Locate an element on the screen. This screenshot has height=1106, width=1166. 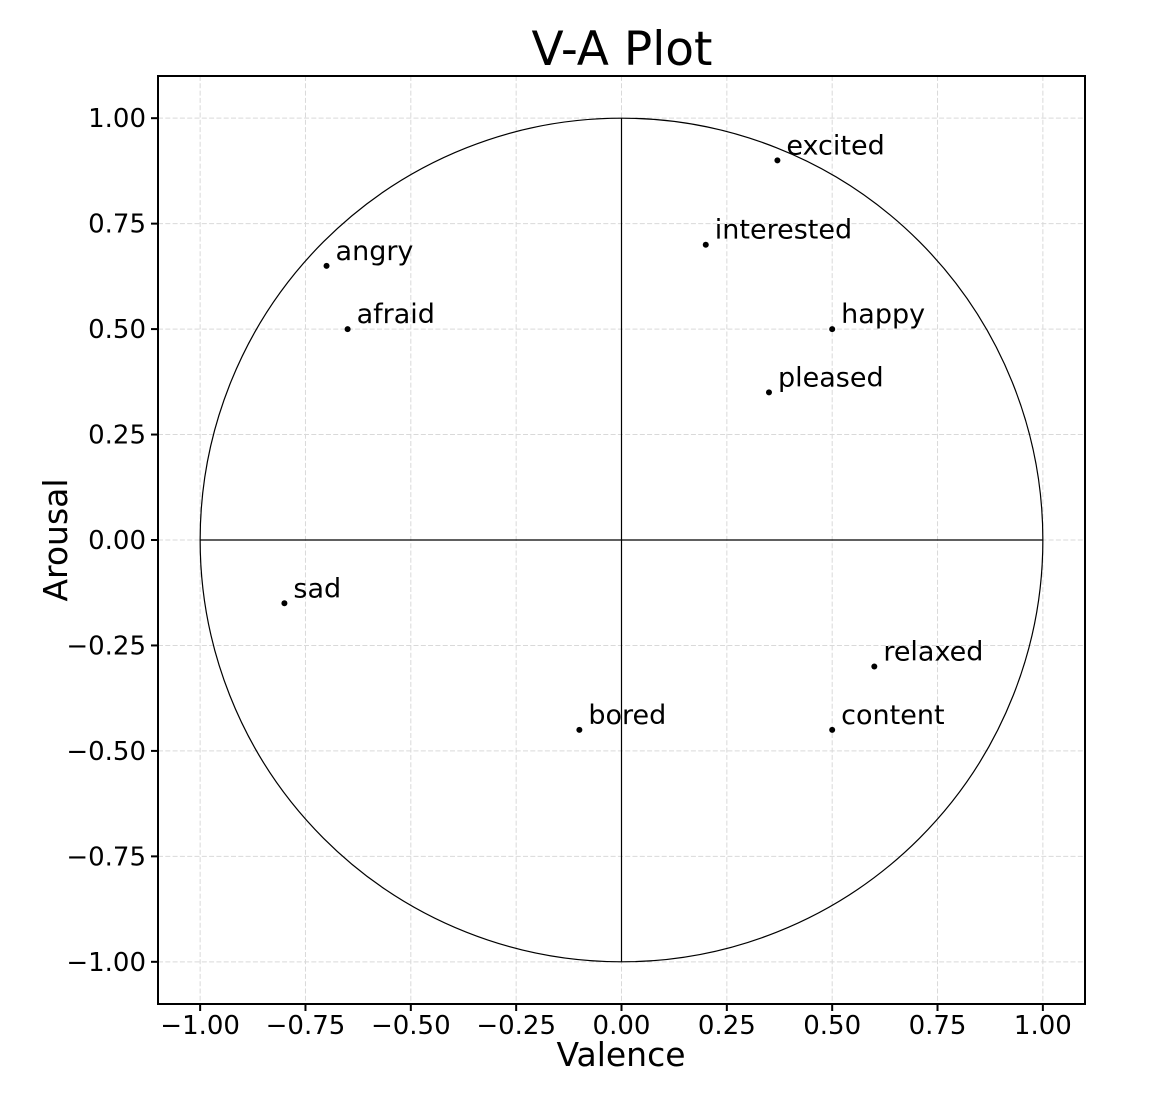
chart-title: V-A Plot is located at coordinates (621, 49).